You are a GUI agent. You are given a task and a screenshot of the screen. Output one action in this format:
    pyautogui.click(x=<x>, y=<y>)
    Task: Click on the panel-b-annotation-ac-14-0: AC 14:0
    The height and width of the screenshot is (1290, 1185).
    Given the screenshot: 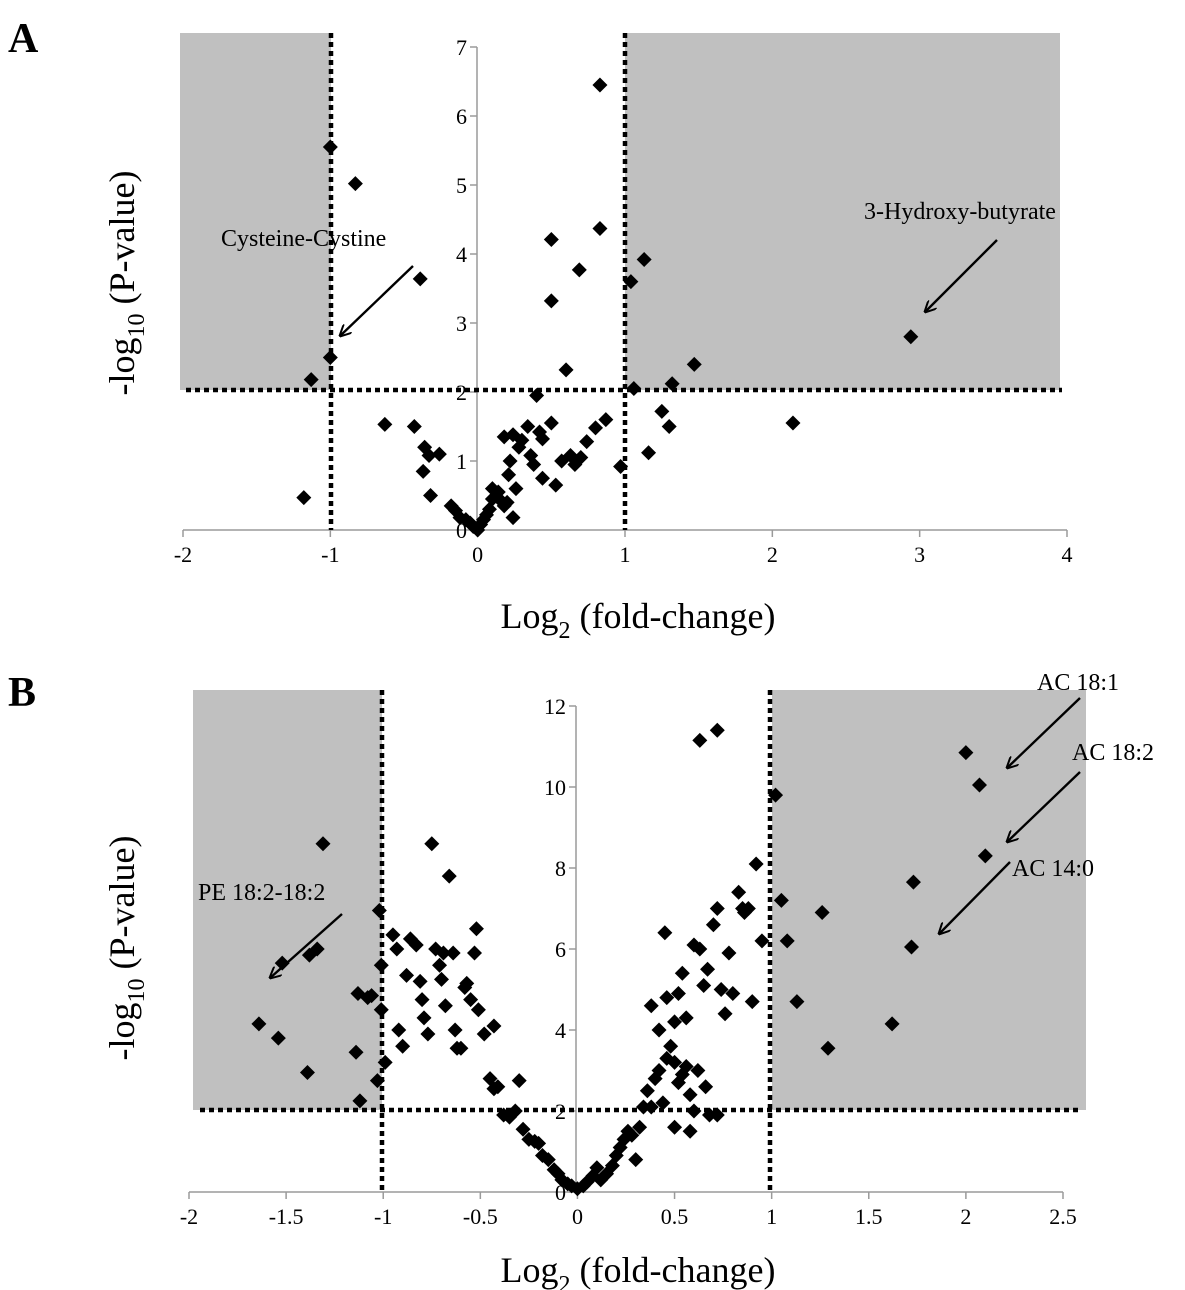 What is the action you would take?
    pyautogui.click(x=1053, y=869)
    